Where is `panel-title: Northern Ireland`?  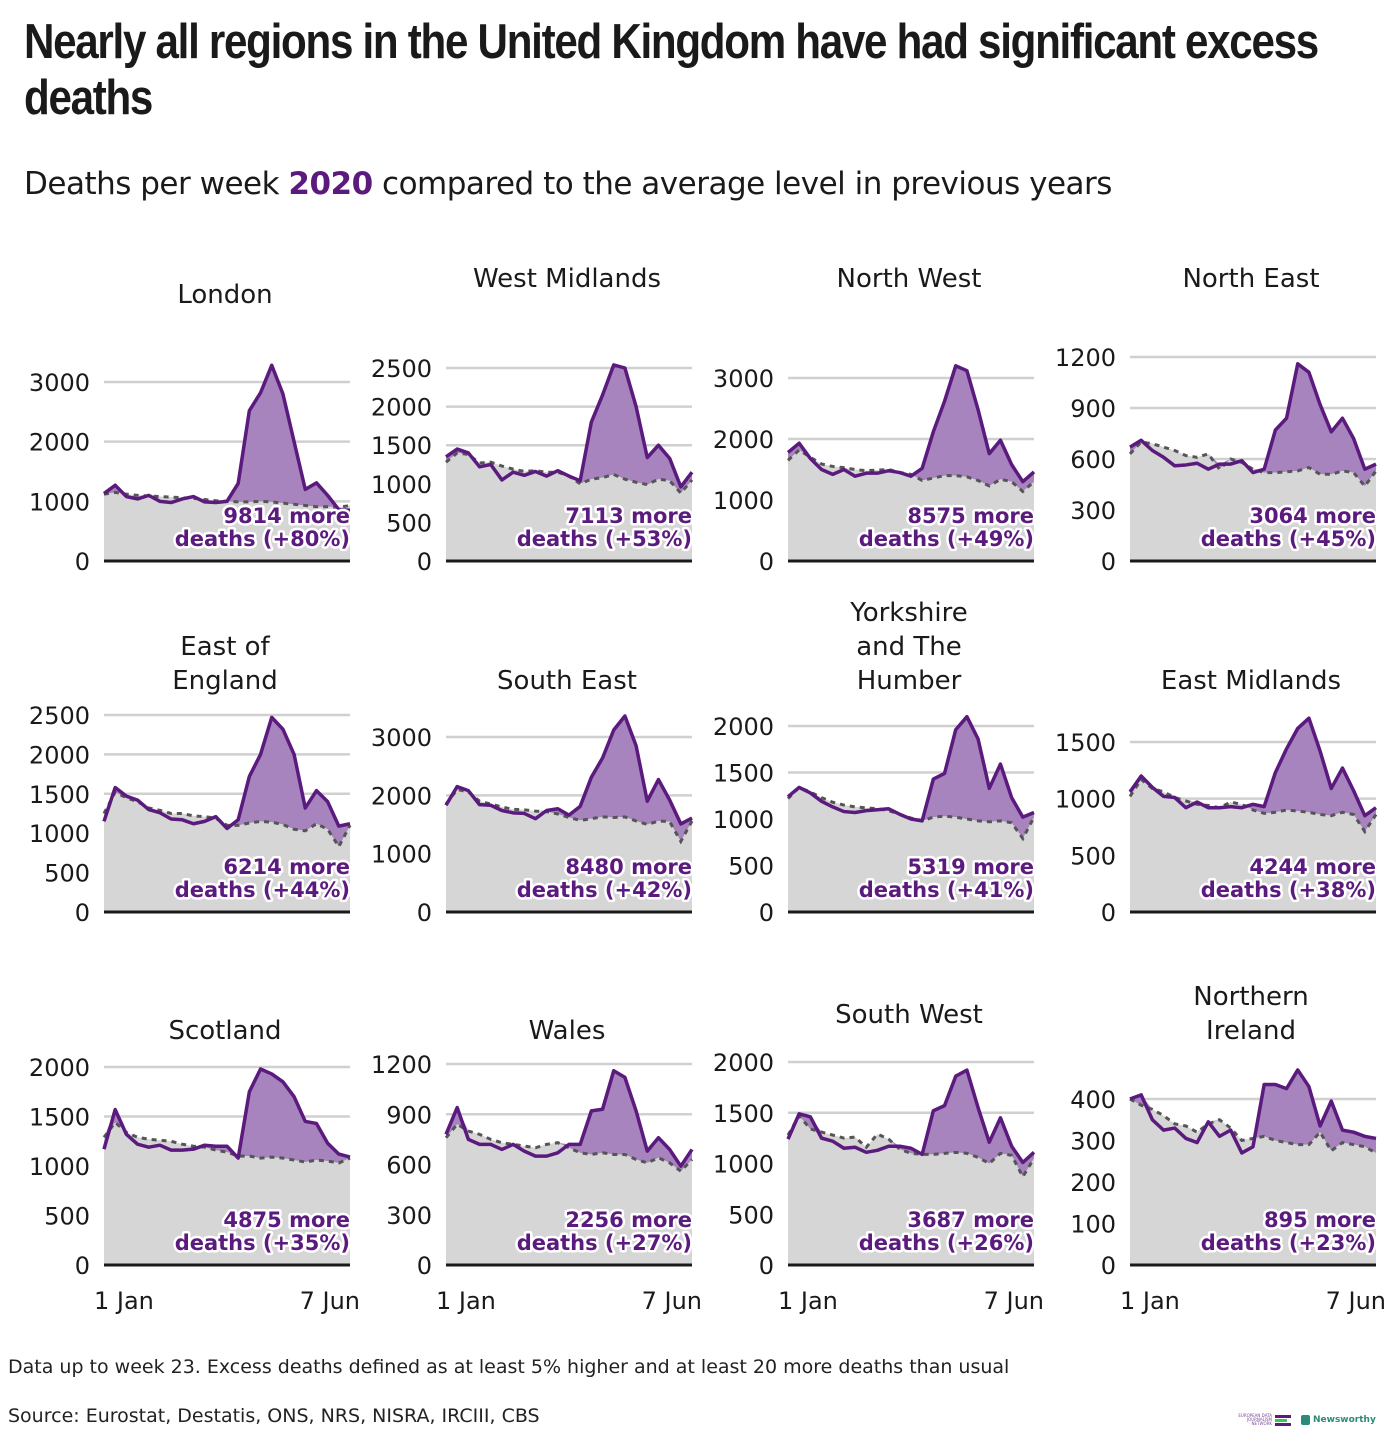
panel-title: Northern Ireland is located at coordinates (1251, 1014).